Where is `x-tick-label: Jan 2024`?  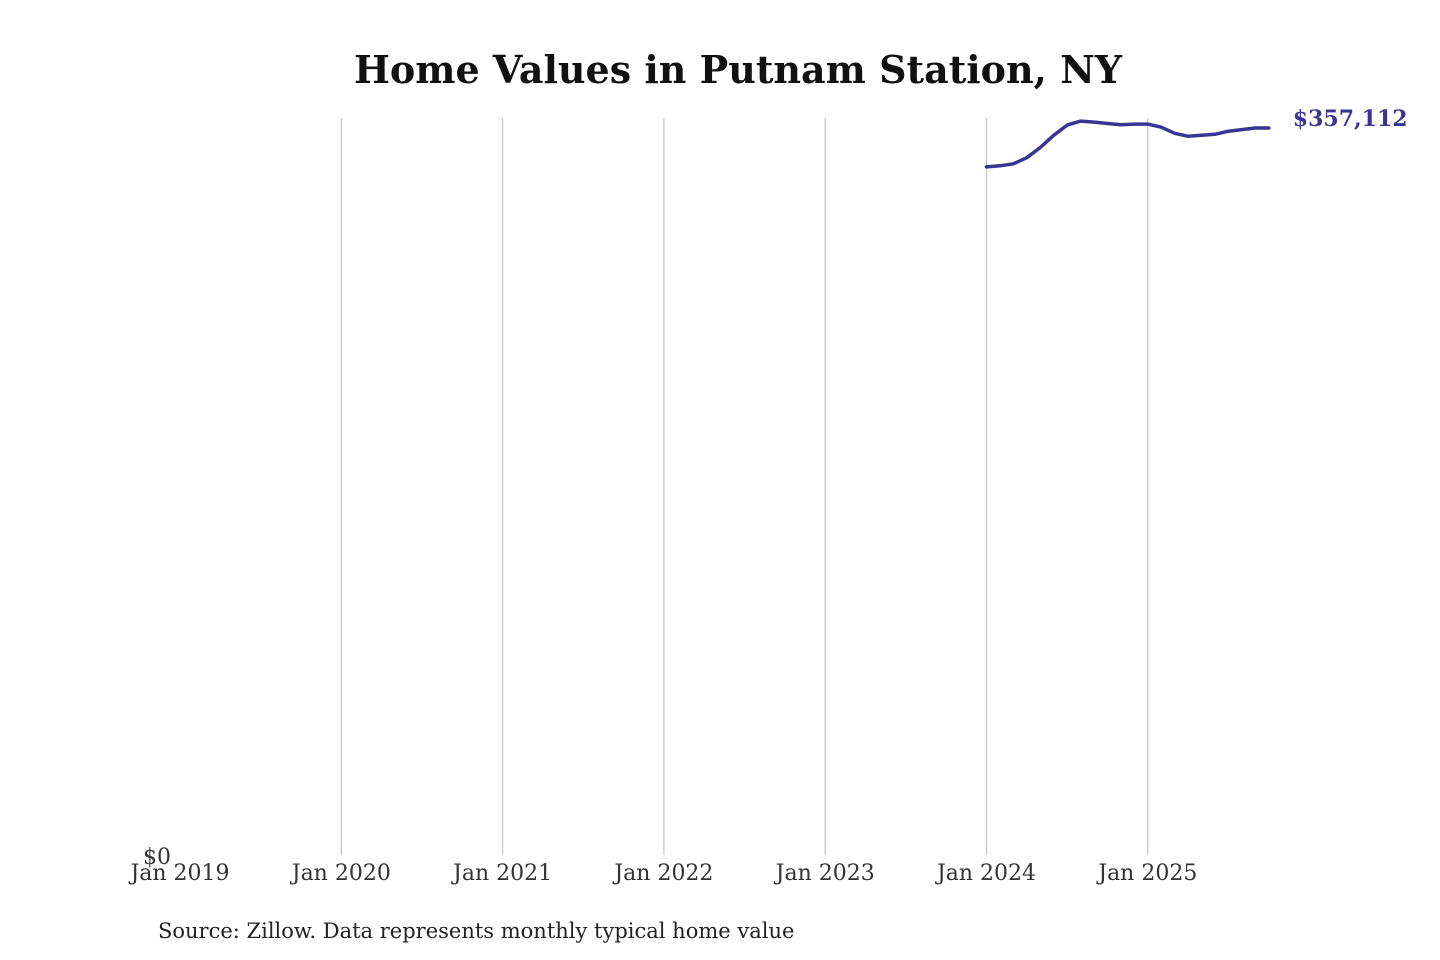
x-tick-label: Jan 2024 is located at coordinates (985, 873).